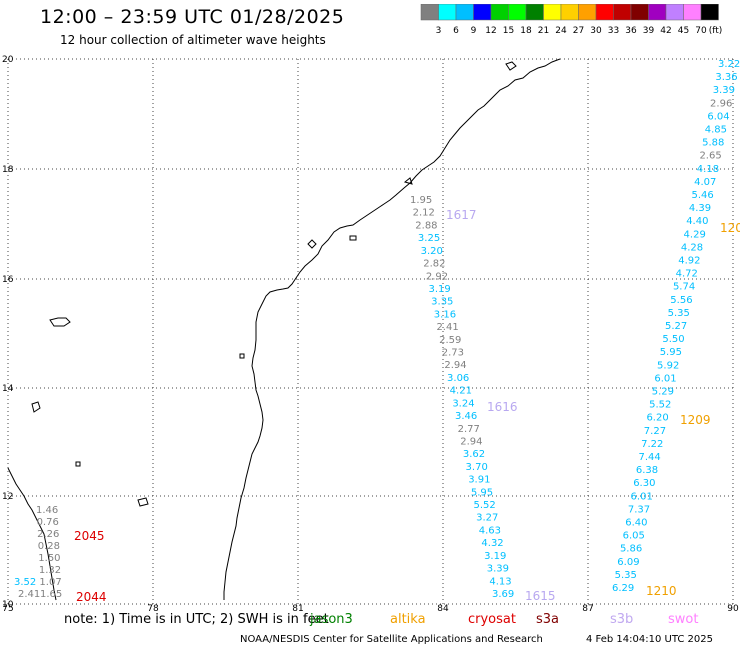  I want to click on swh-value: 3.24, so click(463, 403).